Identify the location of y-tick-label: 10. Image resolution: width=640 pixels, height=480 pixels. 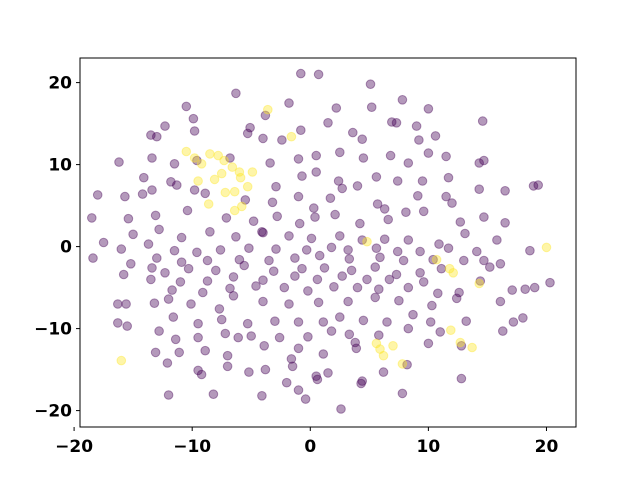
(60, 166).